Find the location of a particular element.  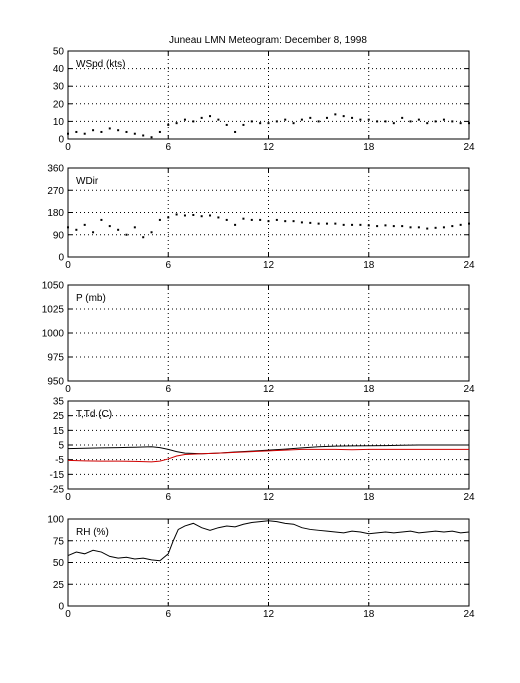

y-tick-label: 180 is located at coordinates (55, 213).